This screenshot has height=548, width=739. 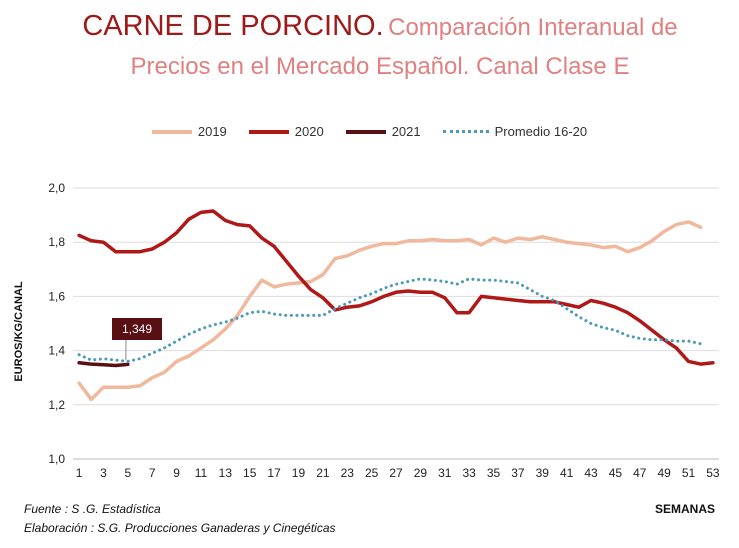 What do you see at coordinates (591, 473) in the screenshot?
I see `x-tick-label: 43` at bounding box center [591, 473].